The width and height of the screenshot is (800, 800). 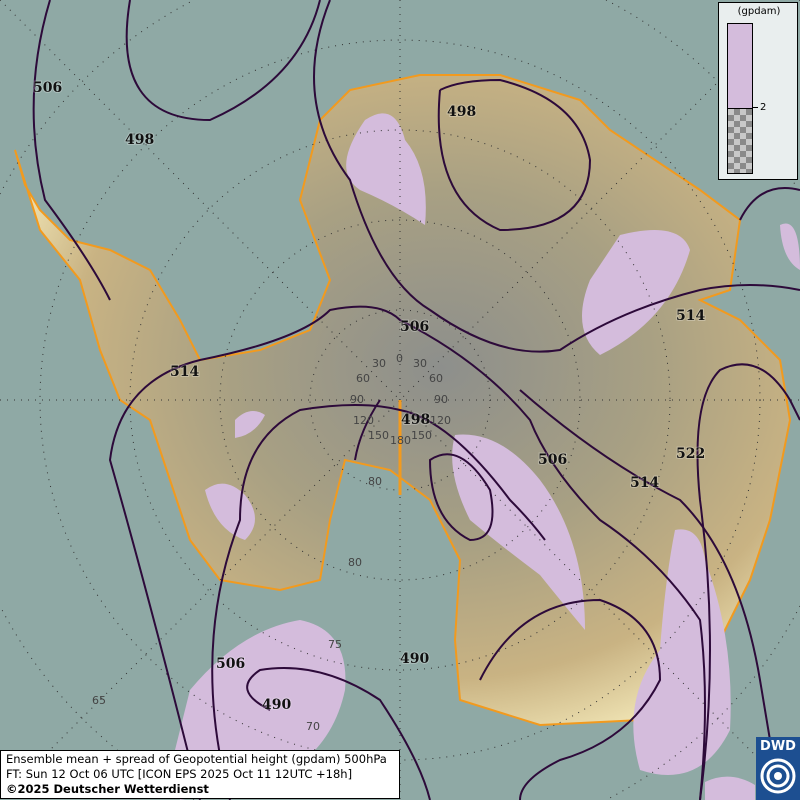 I want to click on legend-tick-label: 2, so click(x=763, y=107).